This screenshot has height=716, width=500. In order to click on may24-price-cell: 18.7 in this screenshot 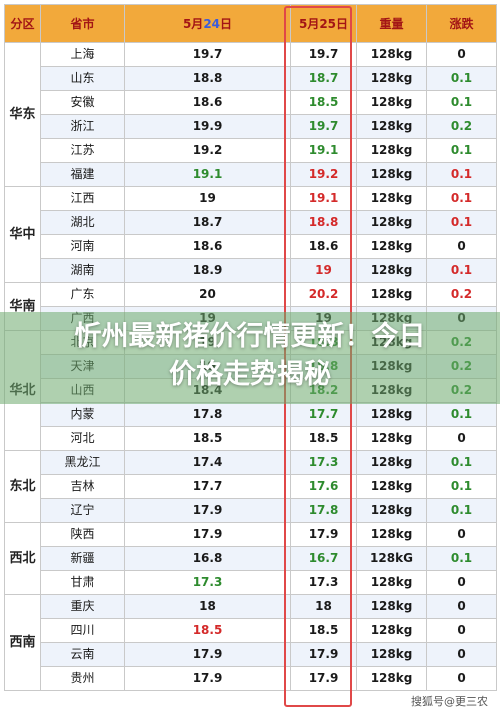, I will do `click(207, 222)`.